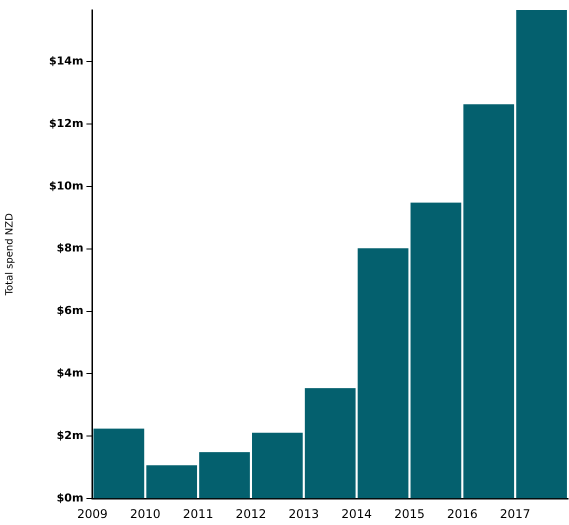 This screenshot has width=569, height=525. Describe the element at coordinates (70, 435) in the screenshot. I see `y-tick-label: $2m` at that location.